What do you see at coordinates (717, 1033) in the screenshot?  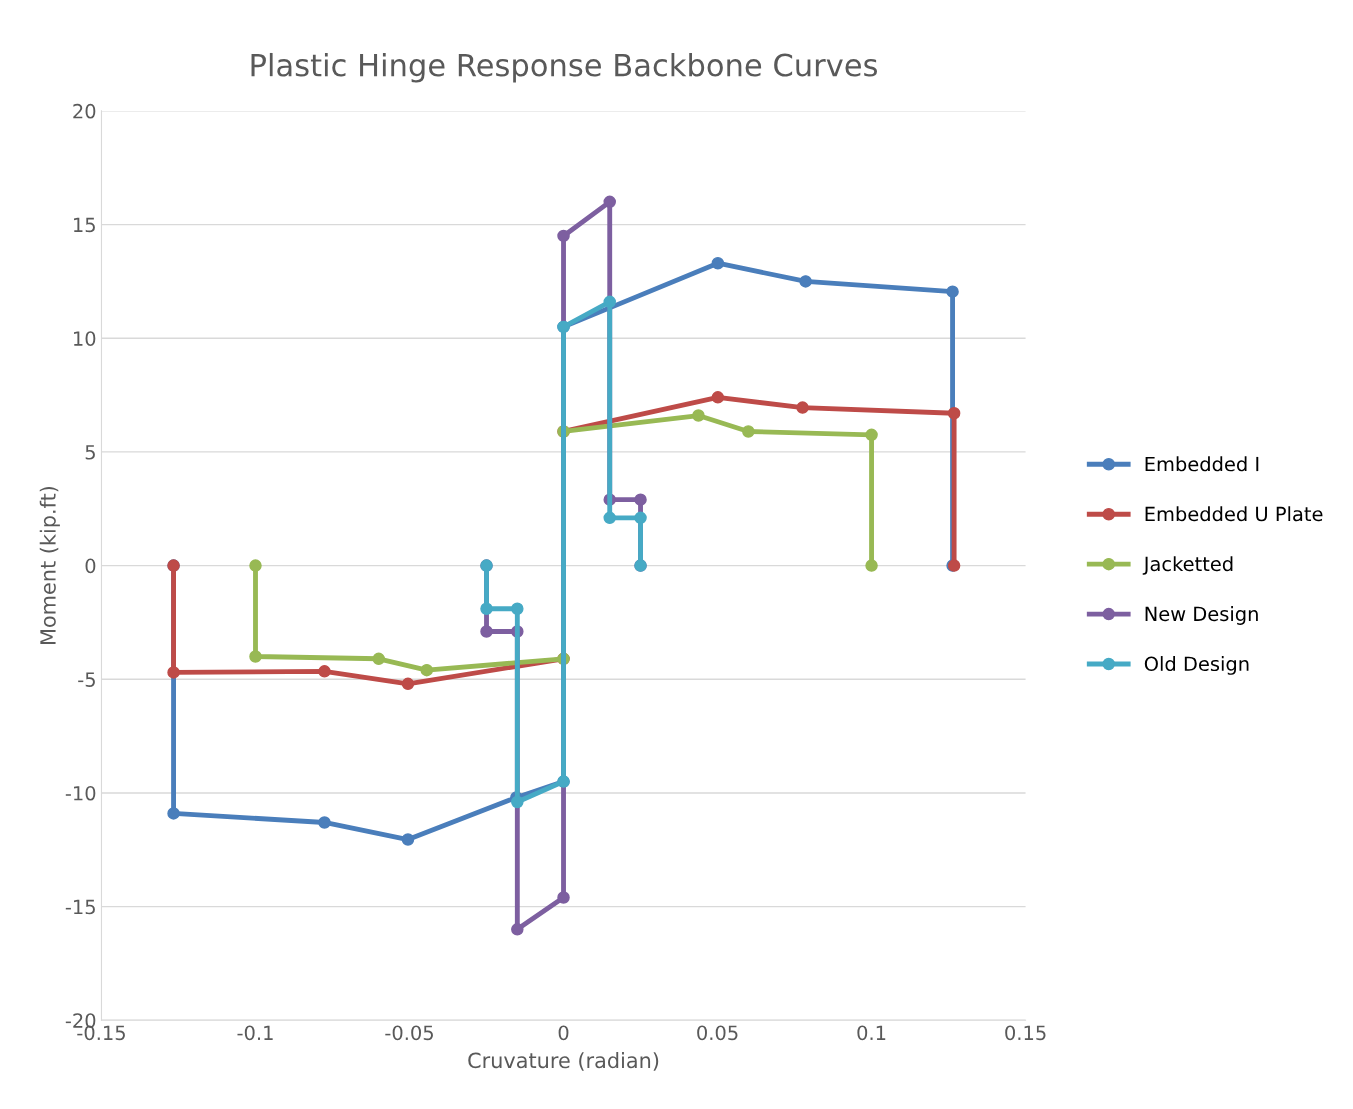 I see `x-tick-label: 0.05` at bounding box center [717, 1033].